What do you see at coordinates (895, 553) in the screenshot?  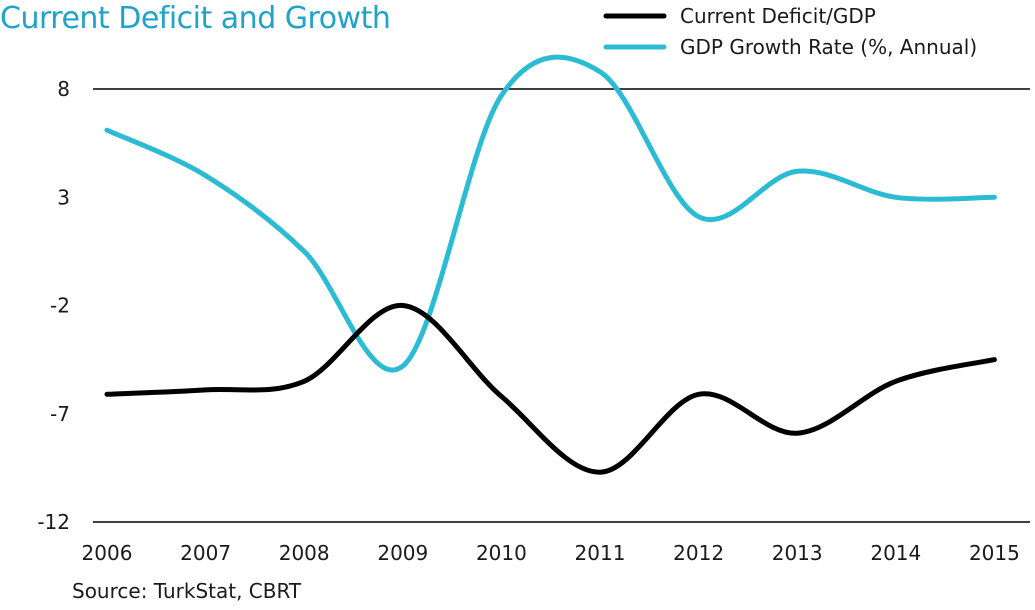 I see `x-tick-label: 2014` at bounding box center [895, 553].